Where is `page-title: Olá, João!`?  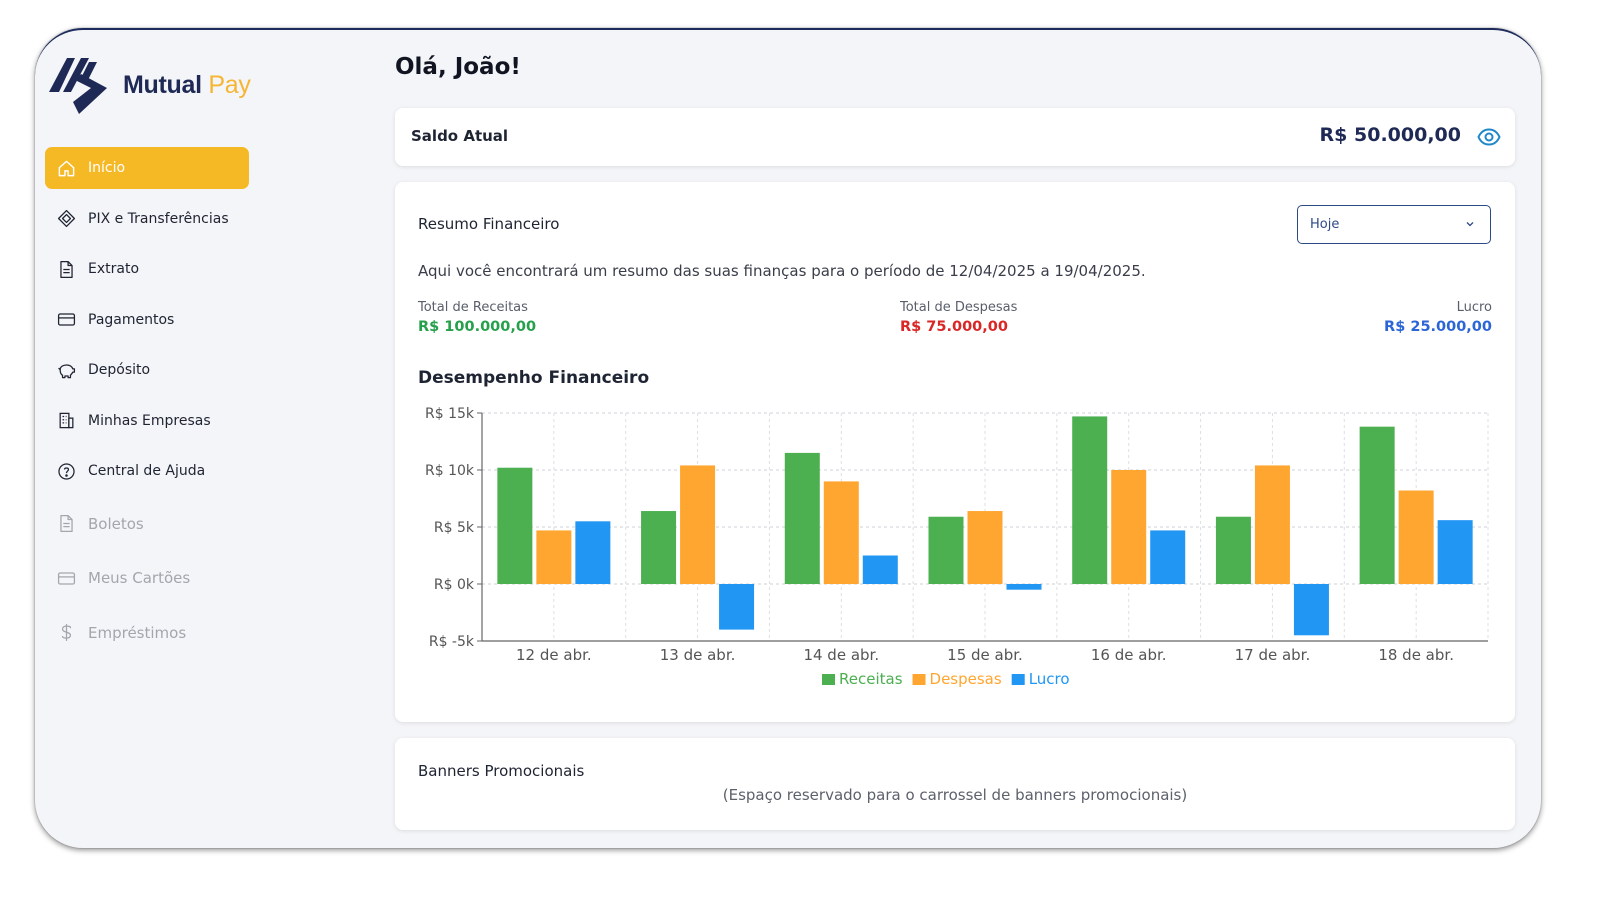
page-title: Olá, João! is located at coordinates (458, 67).